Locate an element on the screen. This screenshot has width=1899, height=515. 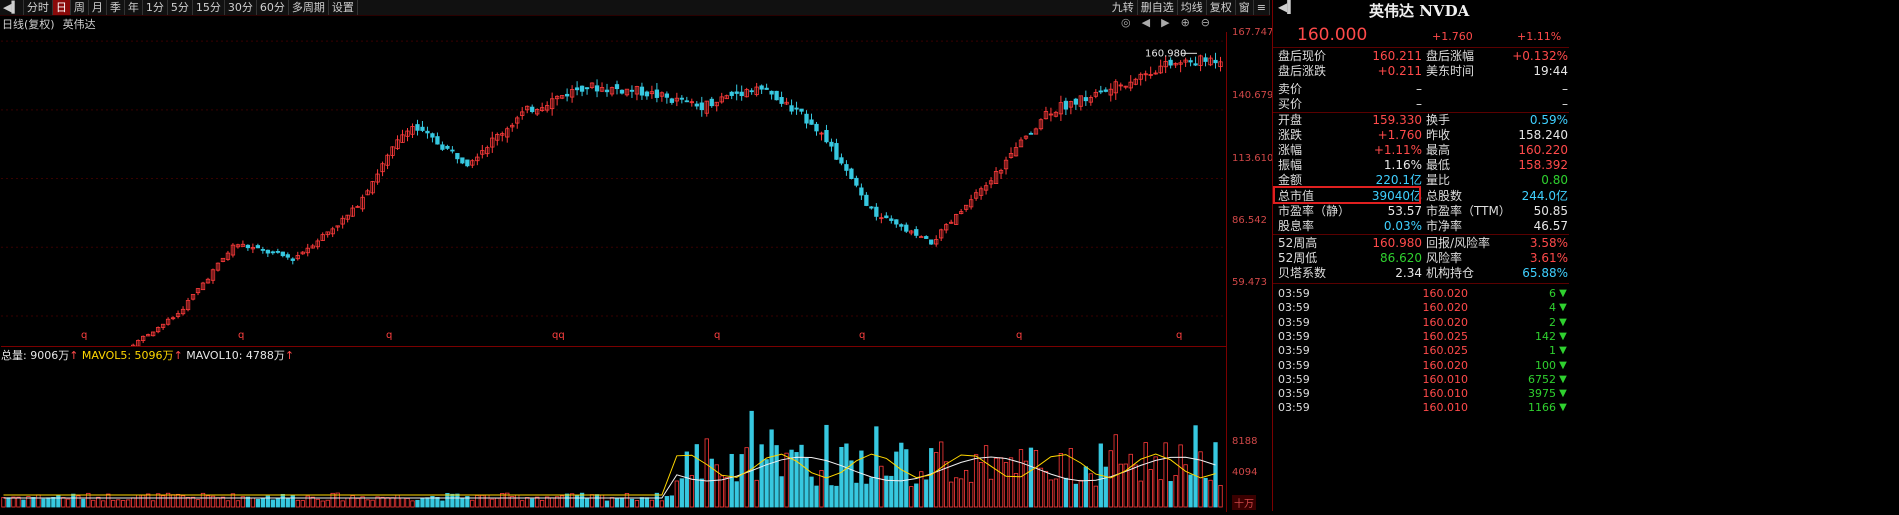
field-value: 19:44 is located at coordinates (1550, 71).